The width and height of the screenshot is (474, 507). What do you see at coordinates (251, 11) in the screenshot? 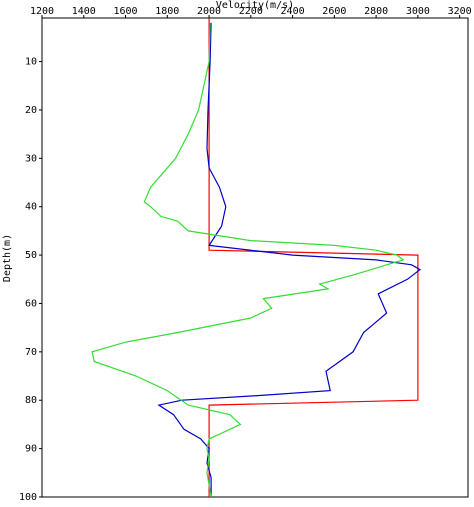
I see `x-tick-label: 2200` at bounding box center [251, 11].